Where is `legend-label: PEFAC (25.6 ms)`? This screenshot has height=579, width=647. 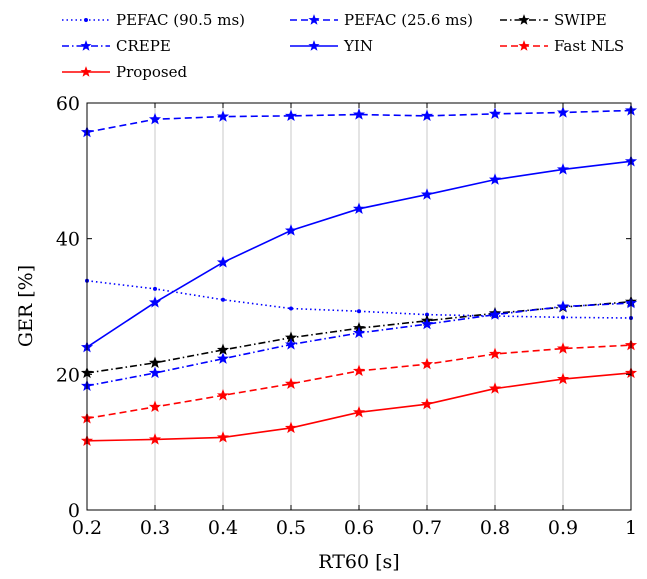
legend-label: PEFAC (25.6 ms) is located at coordinates (408, 20).